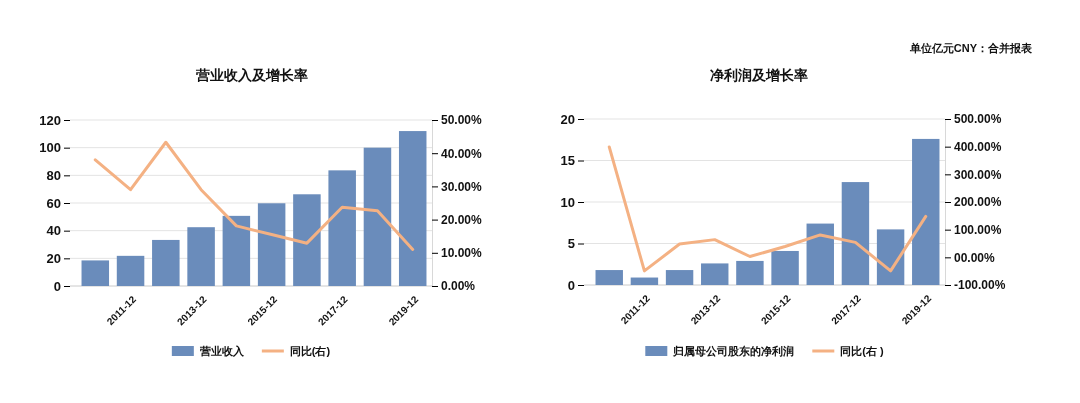 This screenshot has height=403, width=1080. I want to click on y-tick-label: 100, so click(50, 148).